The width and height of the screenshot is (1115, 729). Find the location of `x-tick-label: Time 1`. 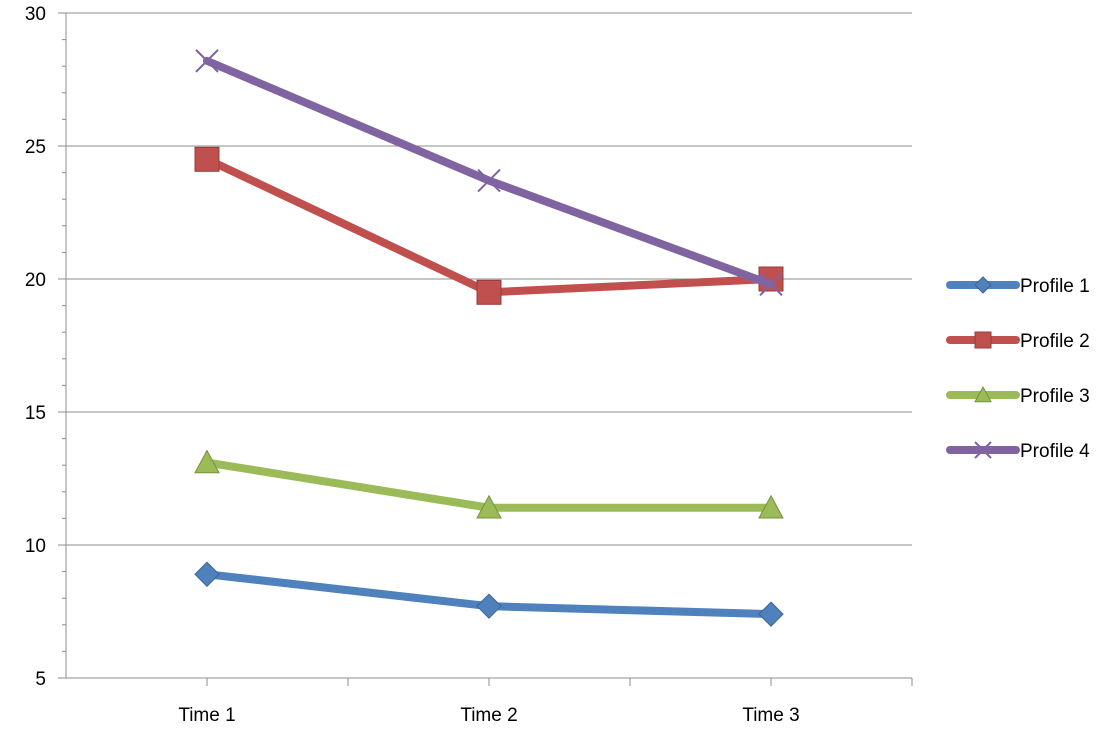

x-tick-label: Time 1 is located at coordinates (206, 715).